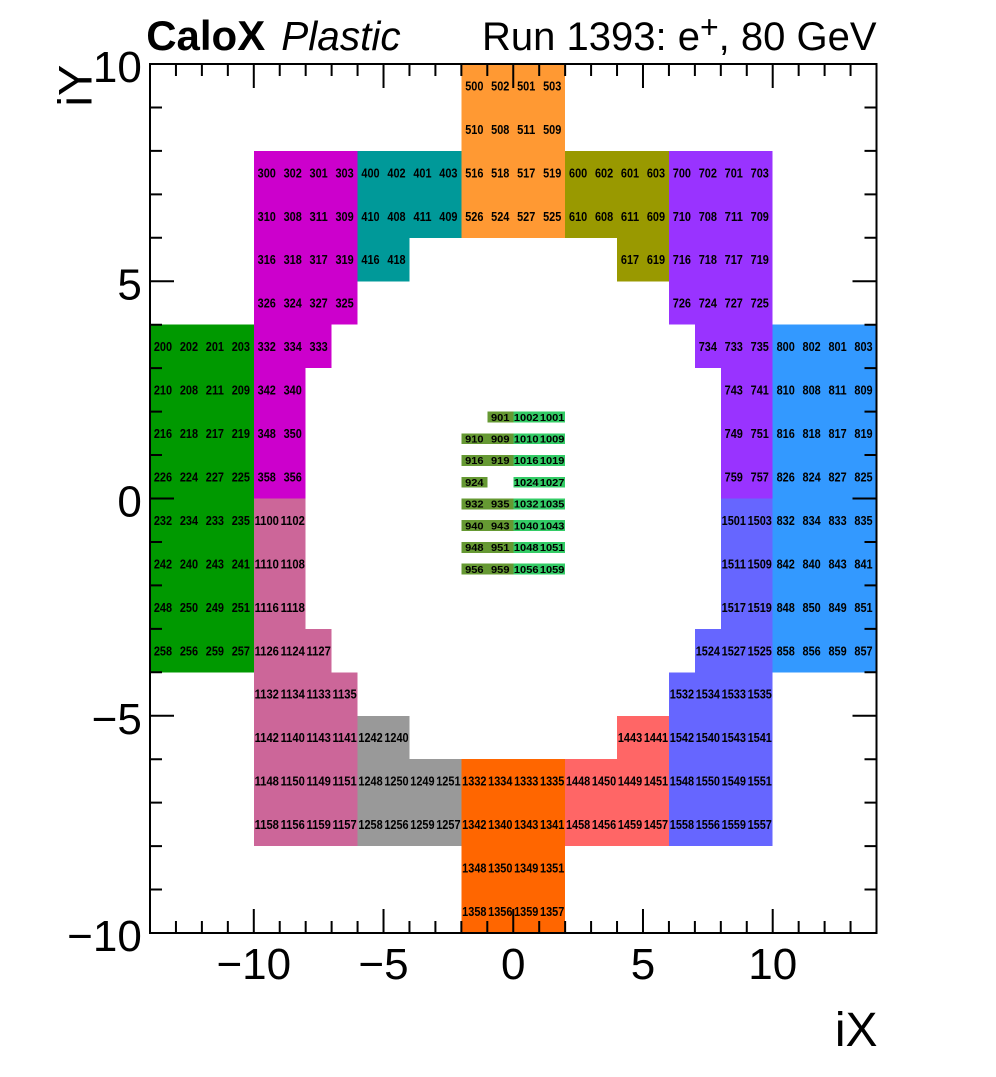 Image resolution: width=996 pixels, height=1077 pixels. I want to click on svg-text: 525, so click(552, 216).